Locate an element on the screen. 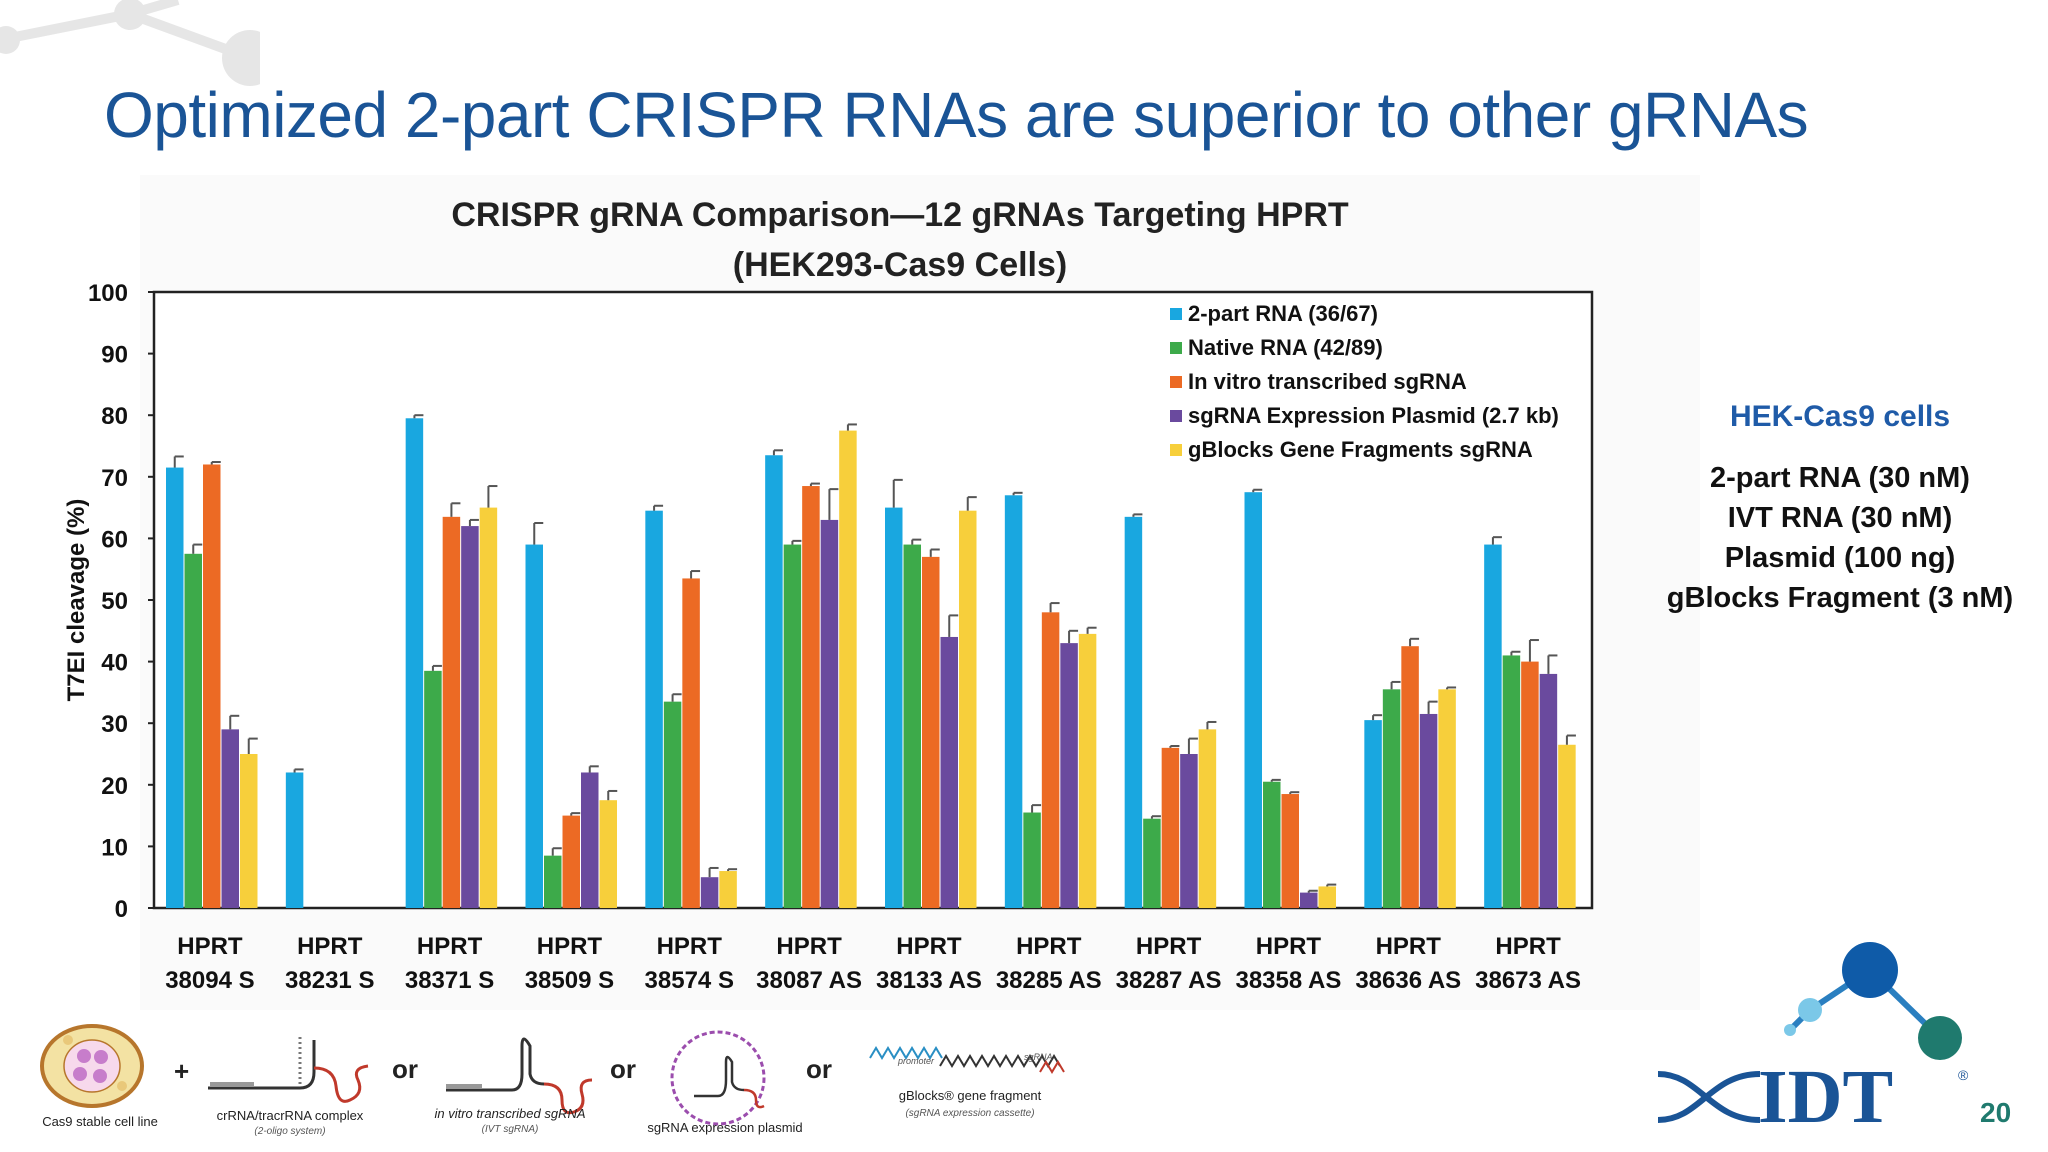  grna-options-graphics is located at coordinates (552, 1075).